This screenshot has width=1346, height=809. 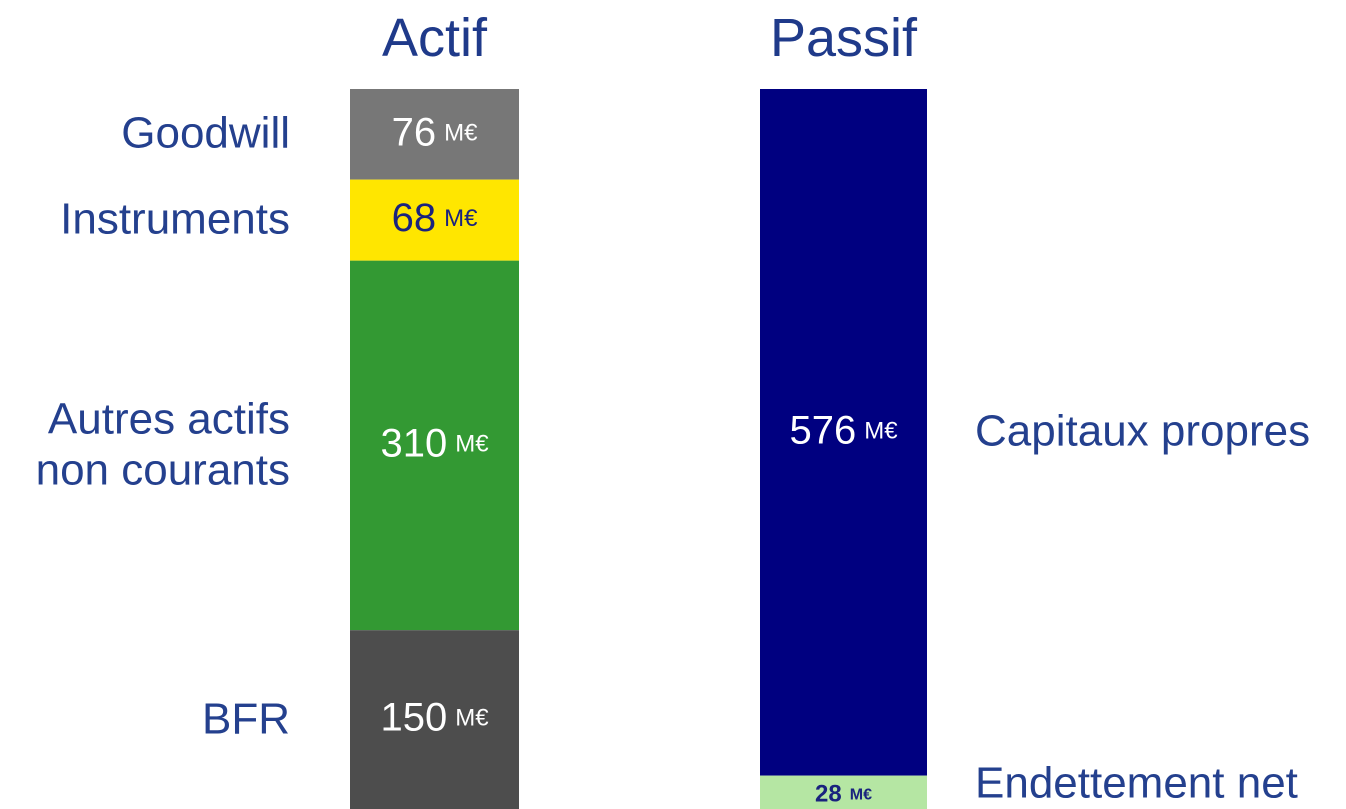 What do you see at coordinates (828, 794) in the screenshot?
I see `value-number: 28` at bounding box center [828, 794].